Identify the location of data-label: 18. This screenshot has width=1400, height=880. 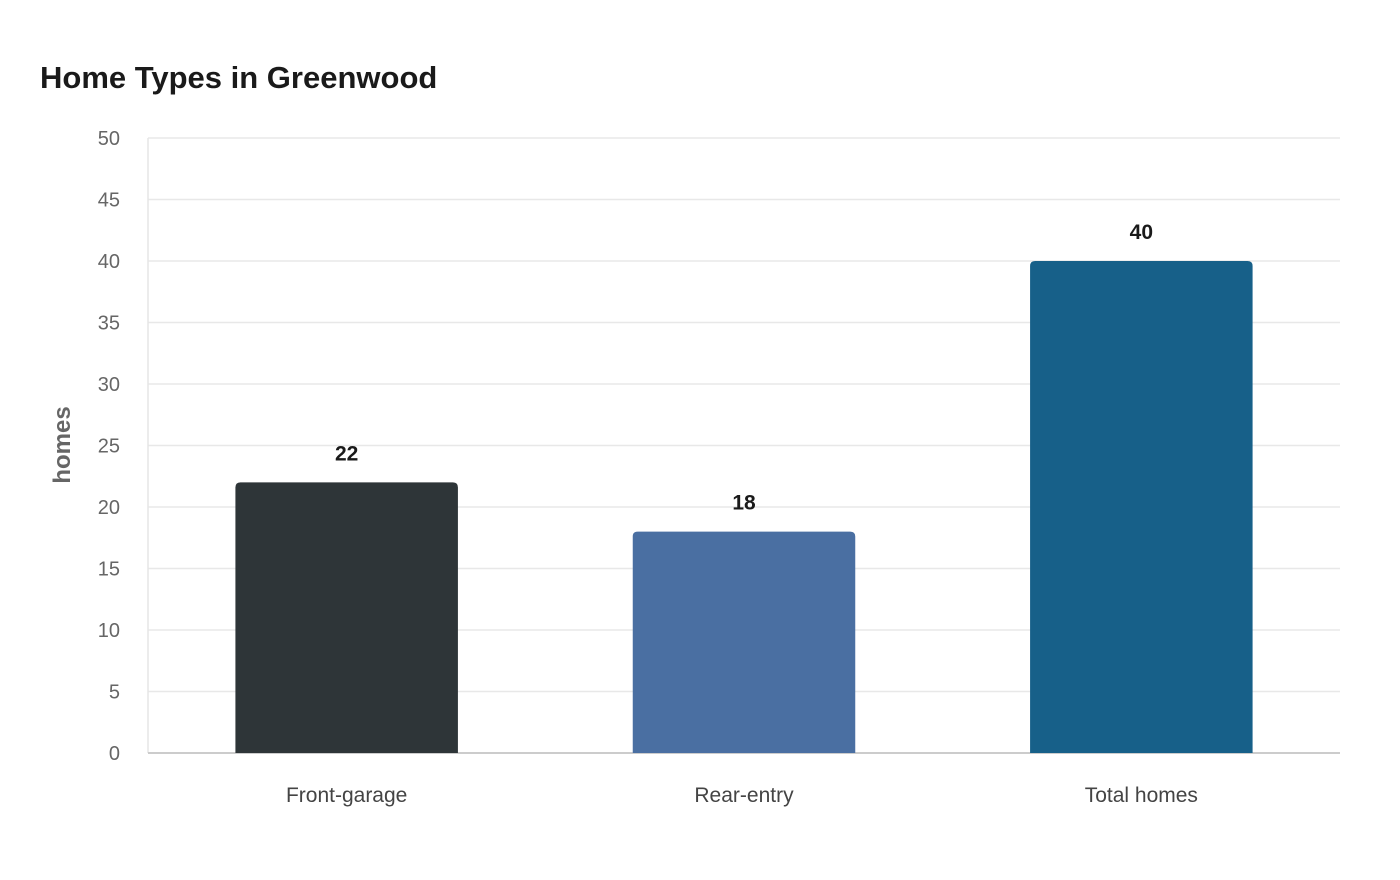
(744, 503).